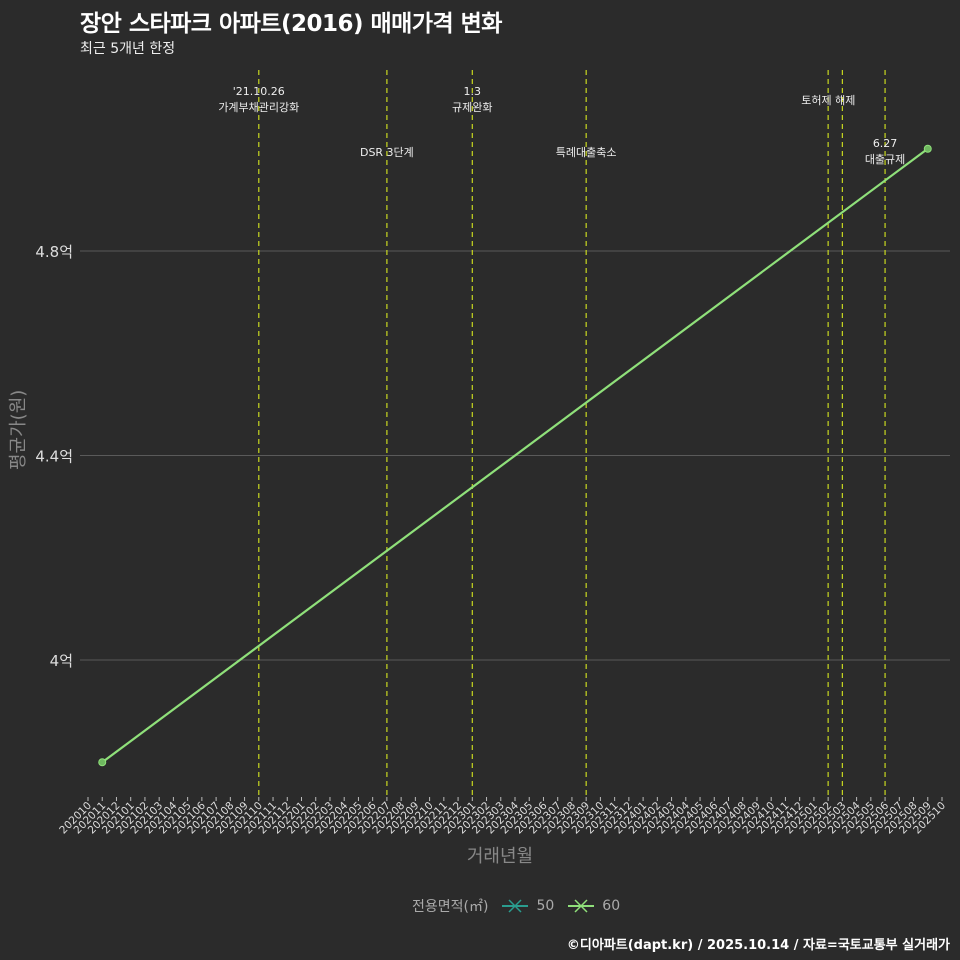 The image size is (960, 960). I want to click on y-tick-label: 4.4억, so click(54, 457).